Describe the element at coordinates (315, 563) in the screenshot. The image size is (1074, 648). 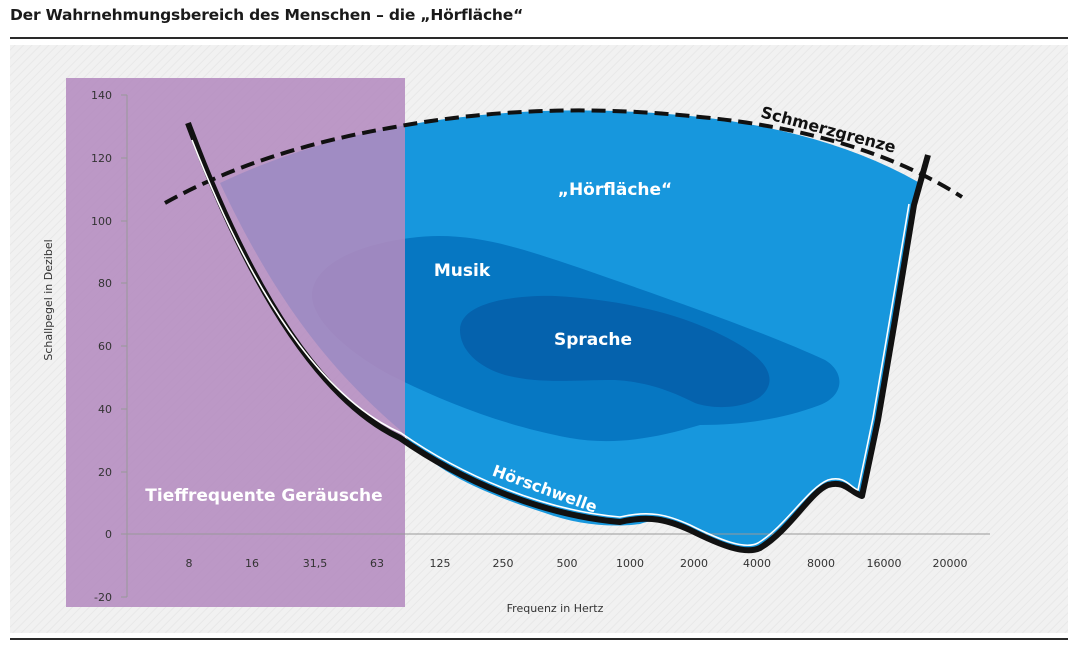
I see `x-tick-label: 31,5` at that location.